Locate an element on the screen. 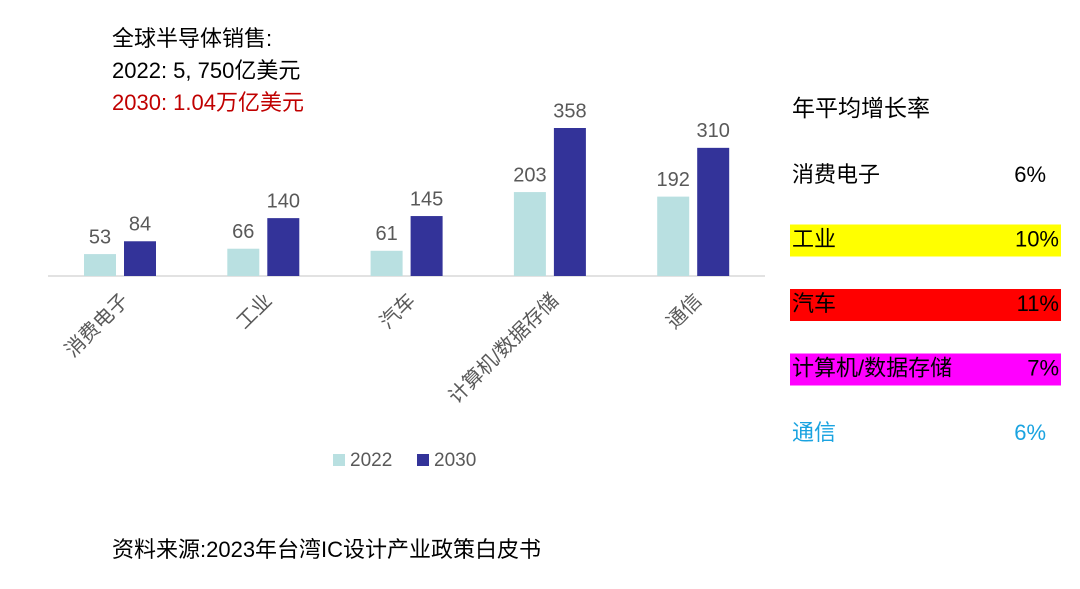 The image size is (1080, 589). table-title: 年平均增长率 is located at coordinates (861, 108).